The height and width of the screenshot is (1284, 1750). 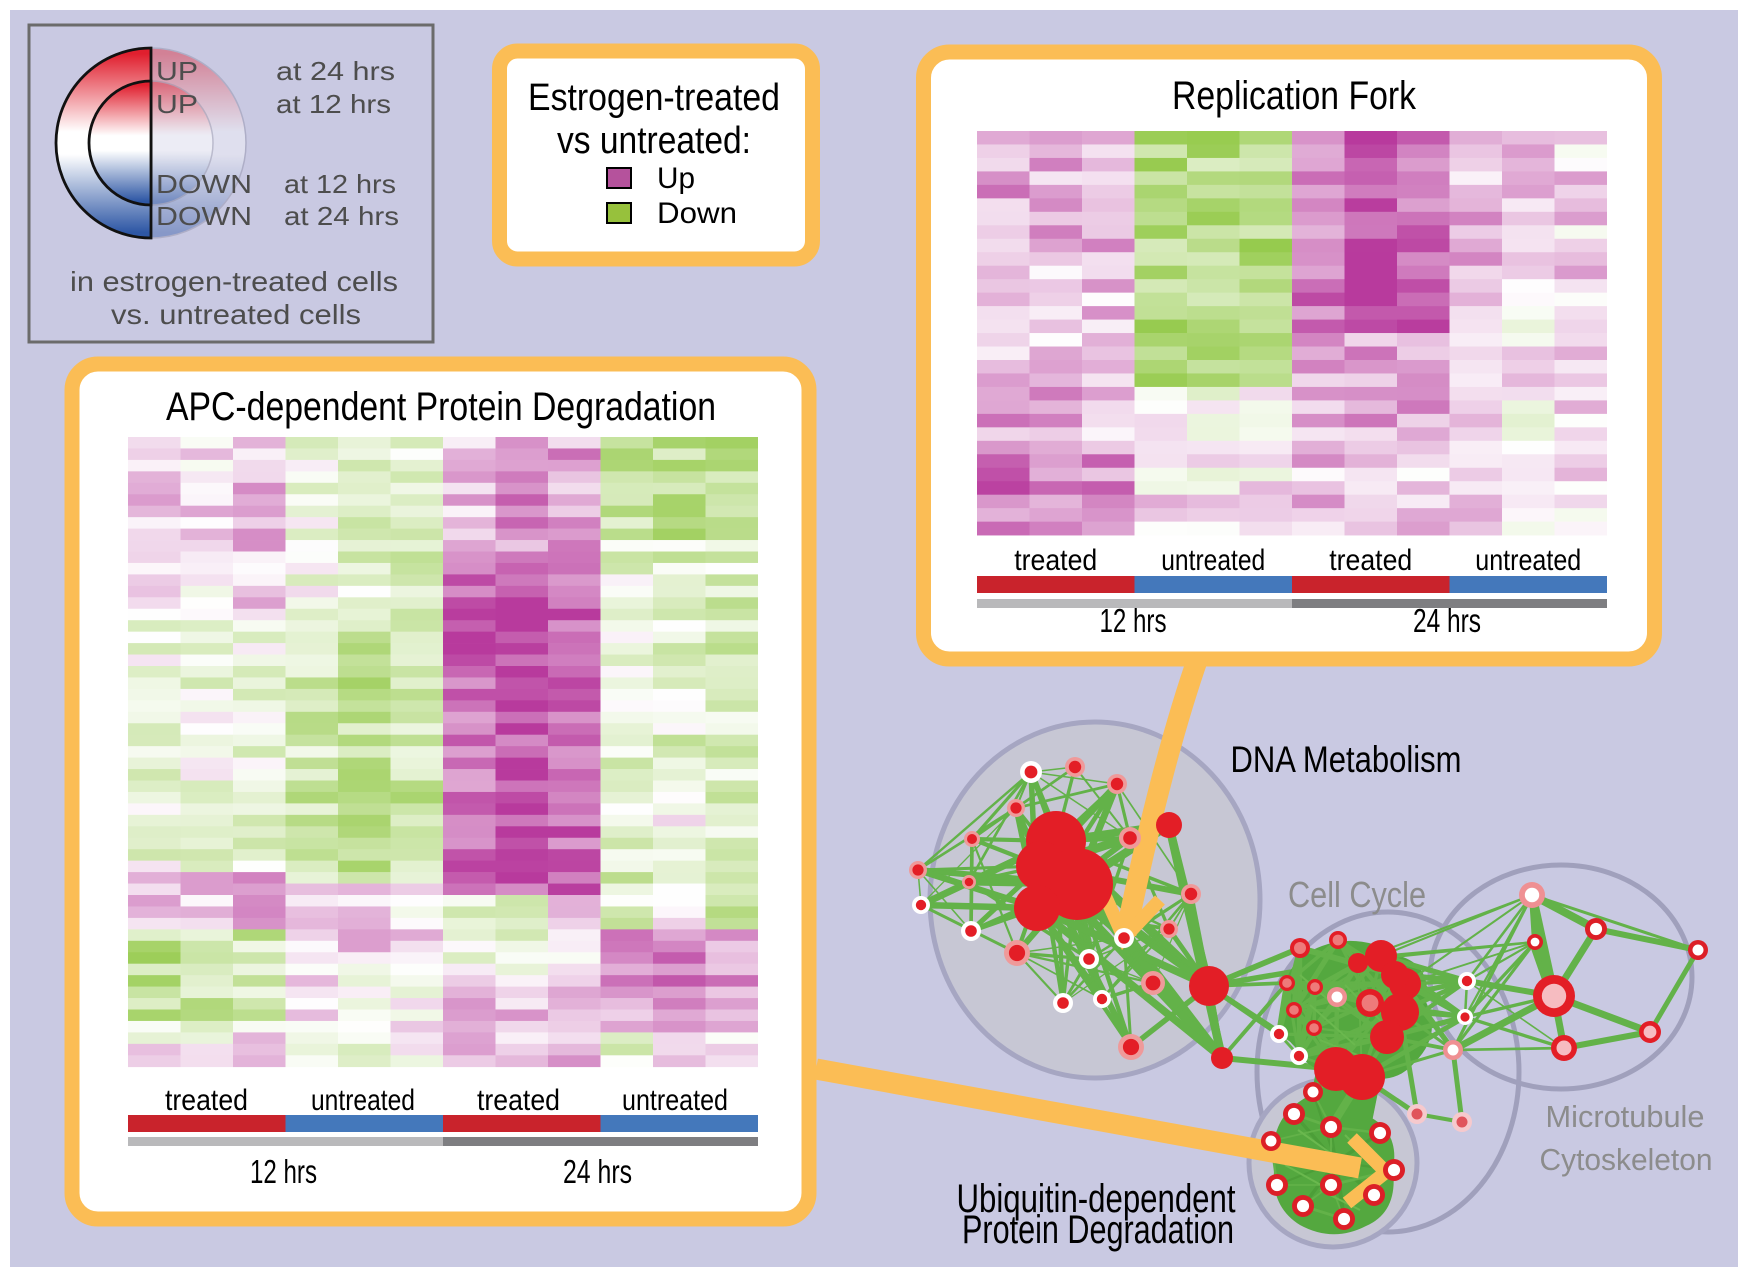 What do you see at coordinates (441, 407) in the screenshot?
I see `svg-text:APC-dependent Protein Degradat: APC-dependent Protein Degradation` at bounding box center [441, 407].